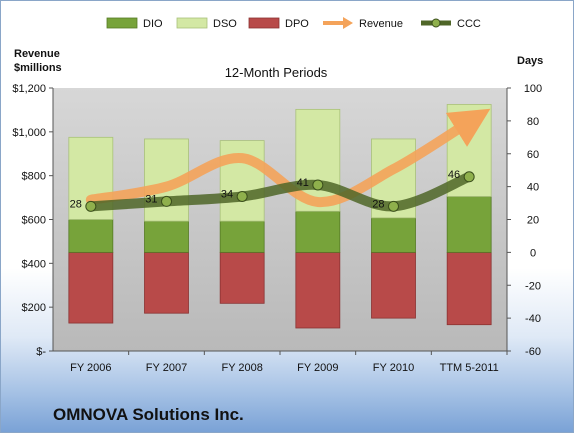 Image resolution: width=574 pixels, height=433 pixels. I want to click on left-tick-label: $600, so click(34, 221).